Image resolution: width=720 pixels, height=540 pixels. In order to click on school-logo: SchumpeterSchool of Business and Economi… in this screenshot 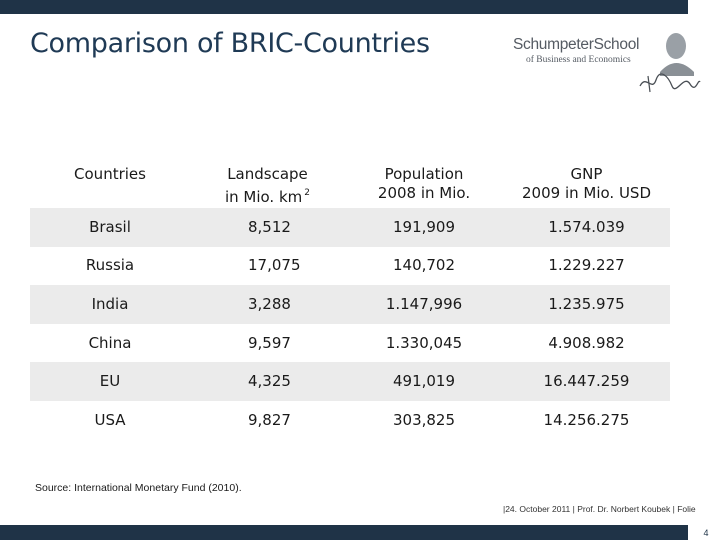, I will do `click(608, 62)`.